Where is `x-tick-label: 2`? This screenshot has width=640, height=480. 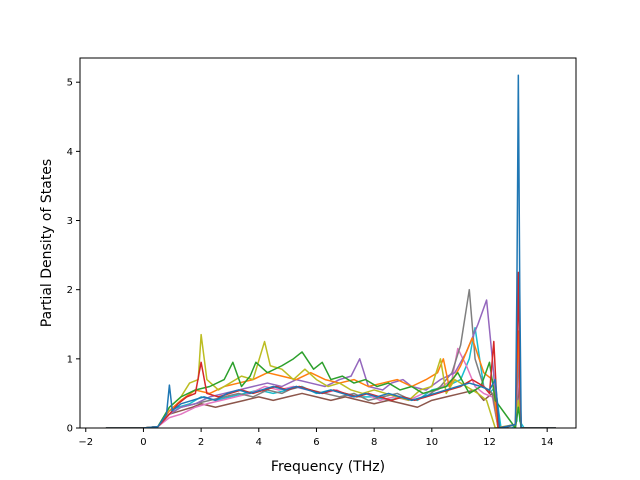
x-tick-label: 2 is located at coordinates (201, 442).